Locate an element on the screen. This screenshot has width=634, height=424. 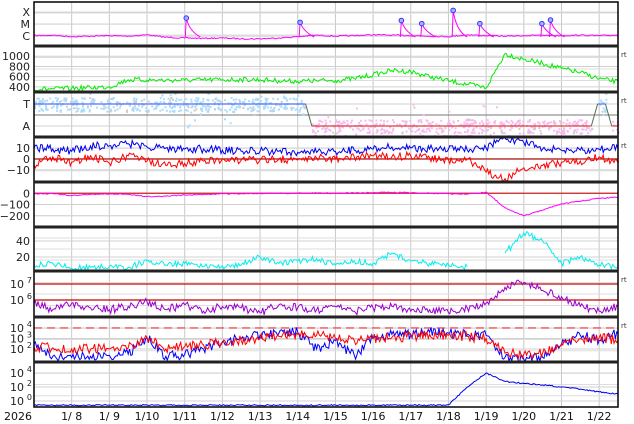
x-tick-label: 1/13 is located at coordinates (260, 416).